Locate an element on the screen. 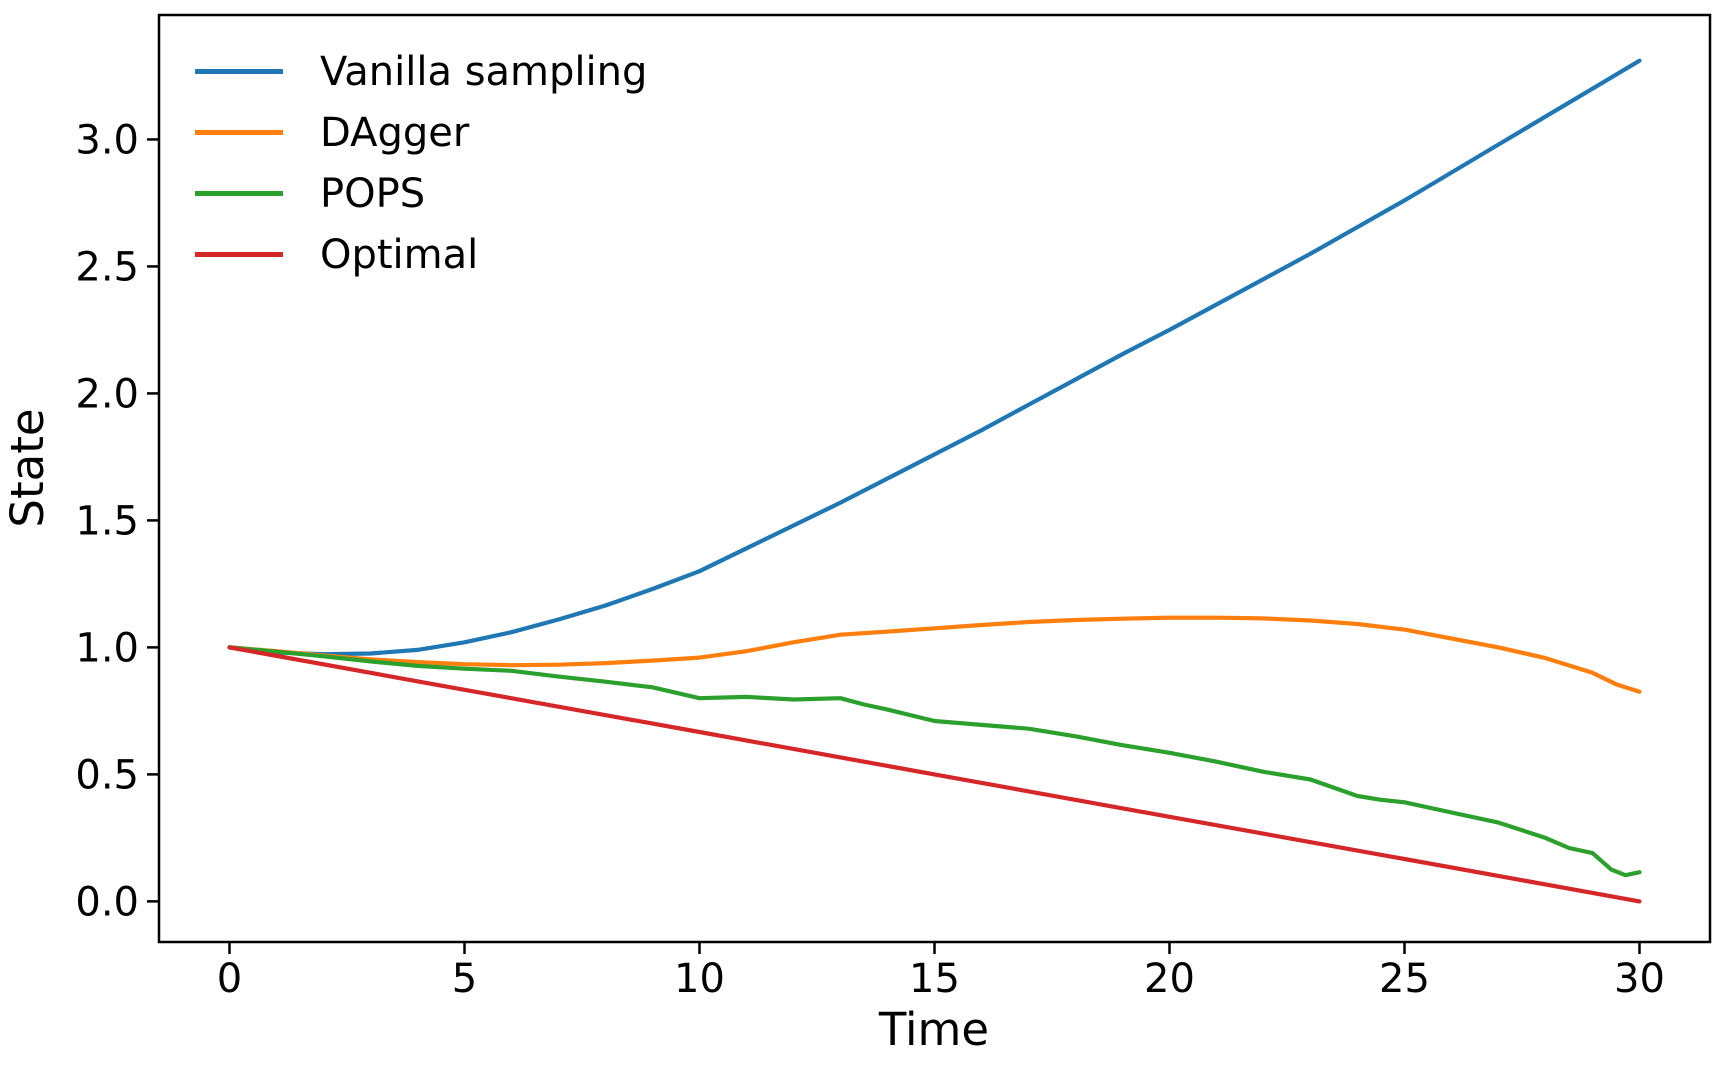 The image size is (1729, 1077). series-line-dagger is located at coordinates (934, 654).